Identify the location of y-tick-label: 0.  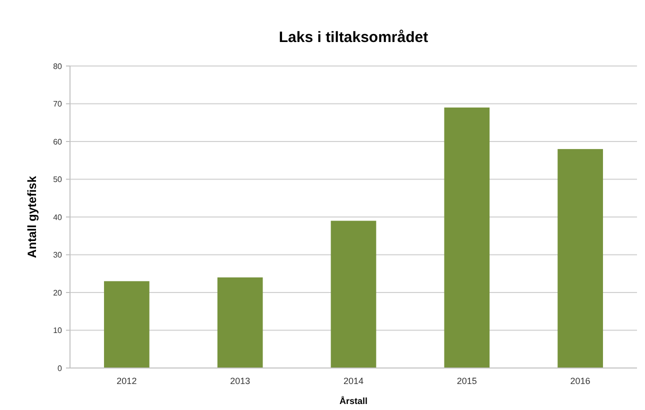
(60, 368).